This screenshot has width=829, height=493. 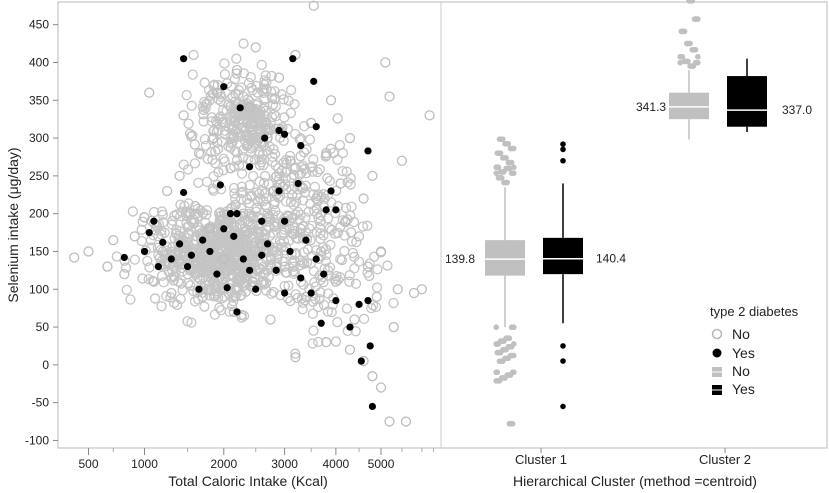 What do you see at coordinates (460, 259) in the screenshot?
I see `median-value-label: 139.8` at bounding box center [460, 259].